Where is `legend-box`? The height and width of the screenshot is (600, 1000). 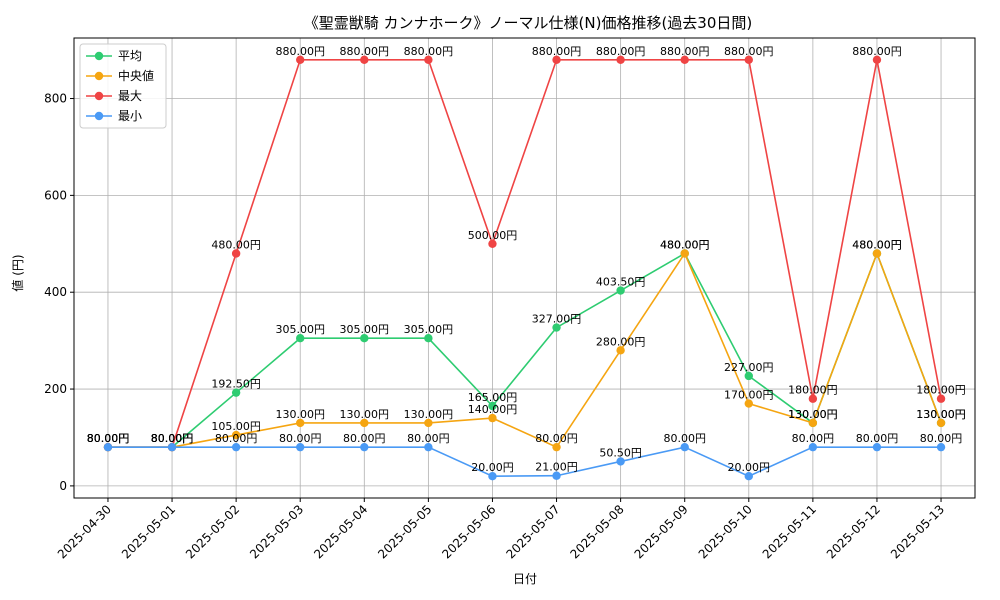
legend-box is located at coordinates (123, 86).